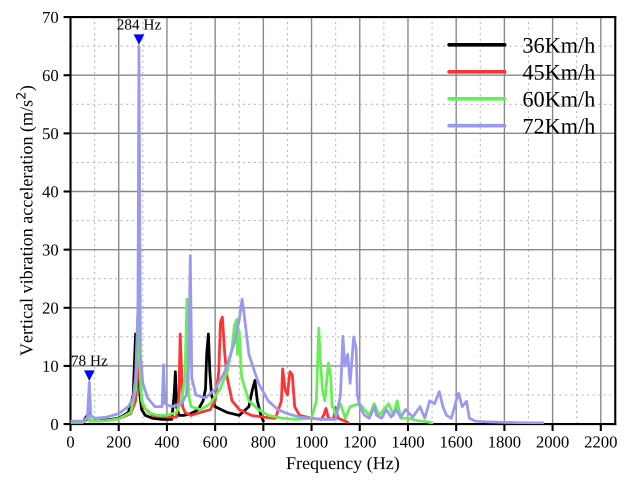 This screenshot has width=624, height=488. What do you see at coordinates (342, 464) in the screenshot?
I see `x-axis-title: Frequency (Hz)` at bounding box center [342, 464].